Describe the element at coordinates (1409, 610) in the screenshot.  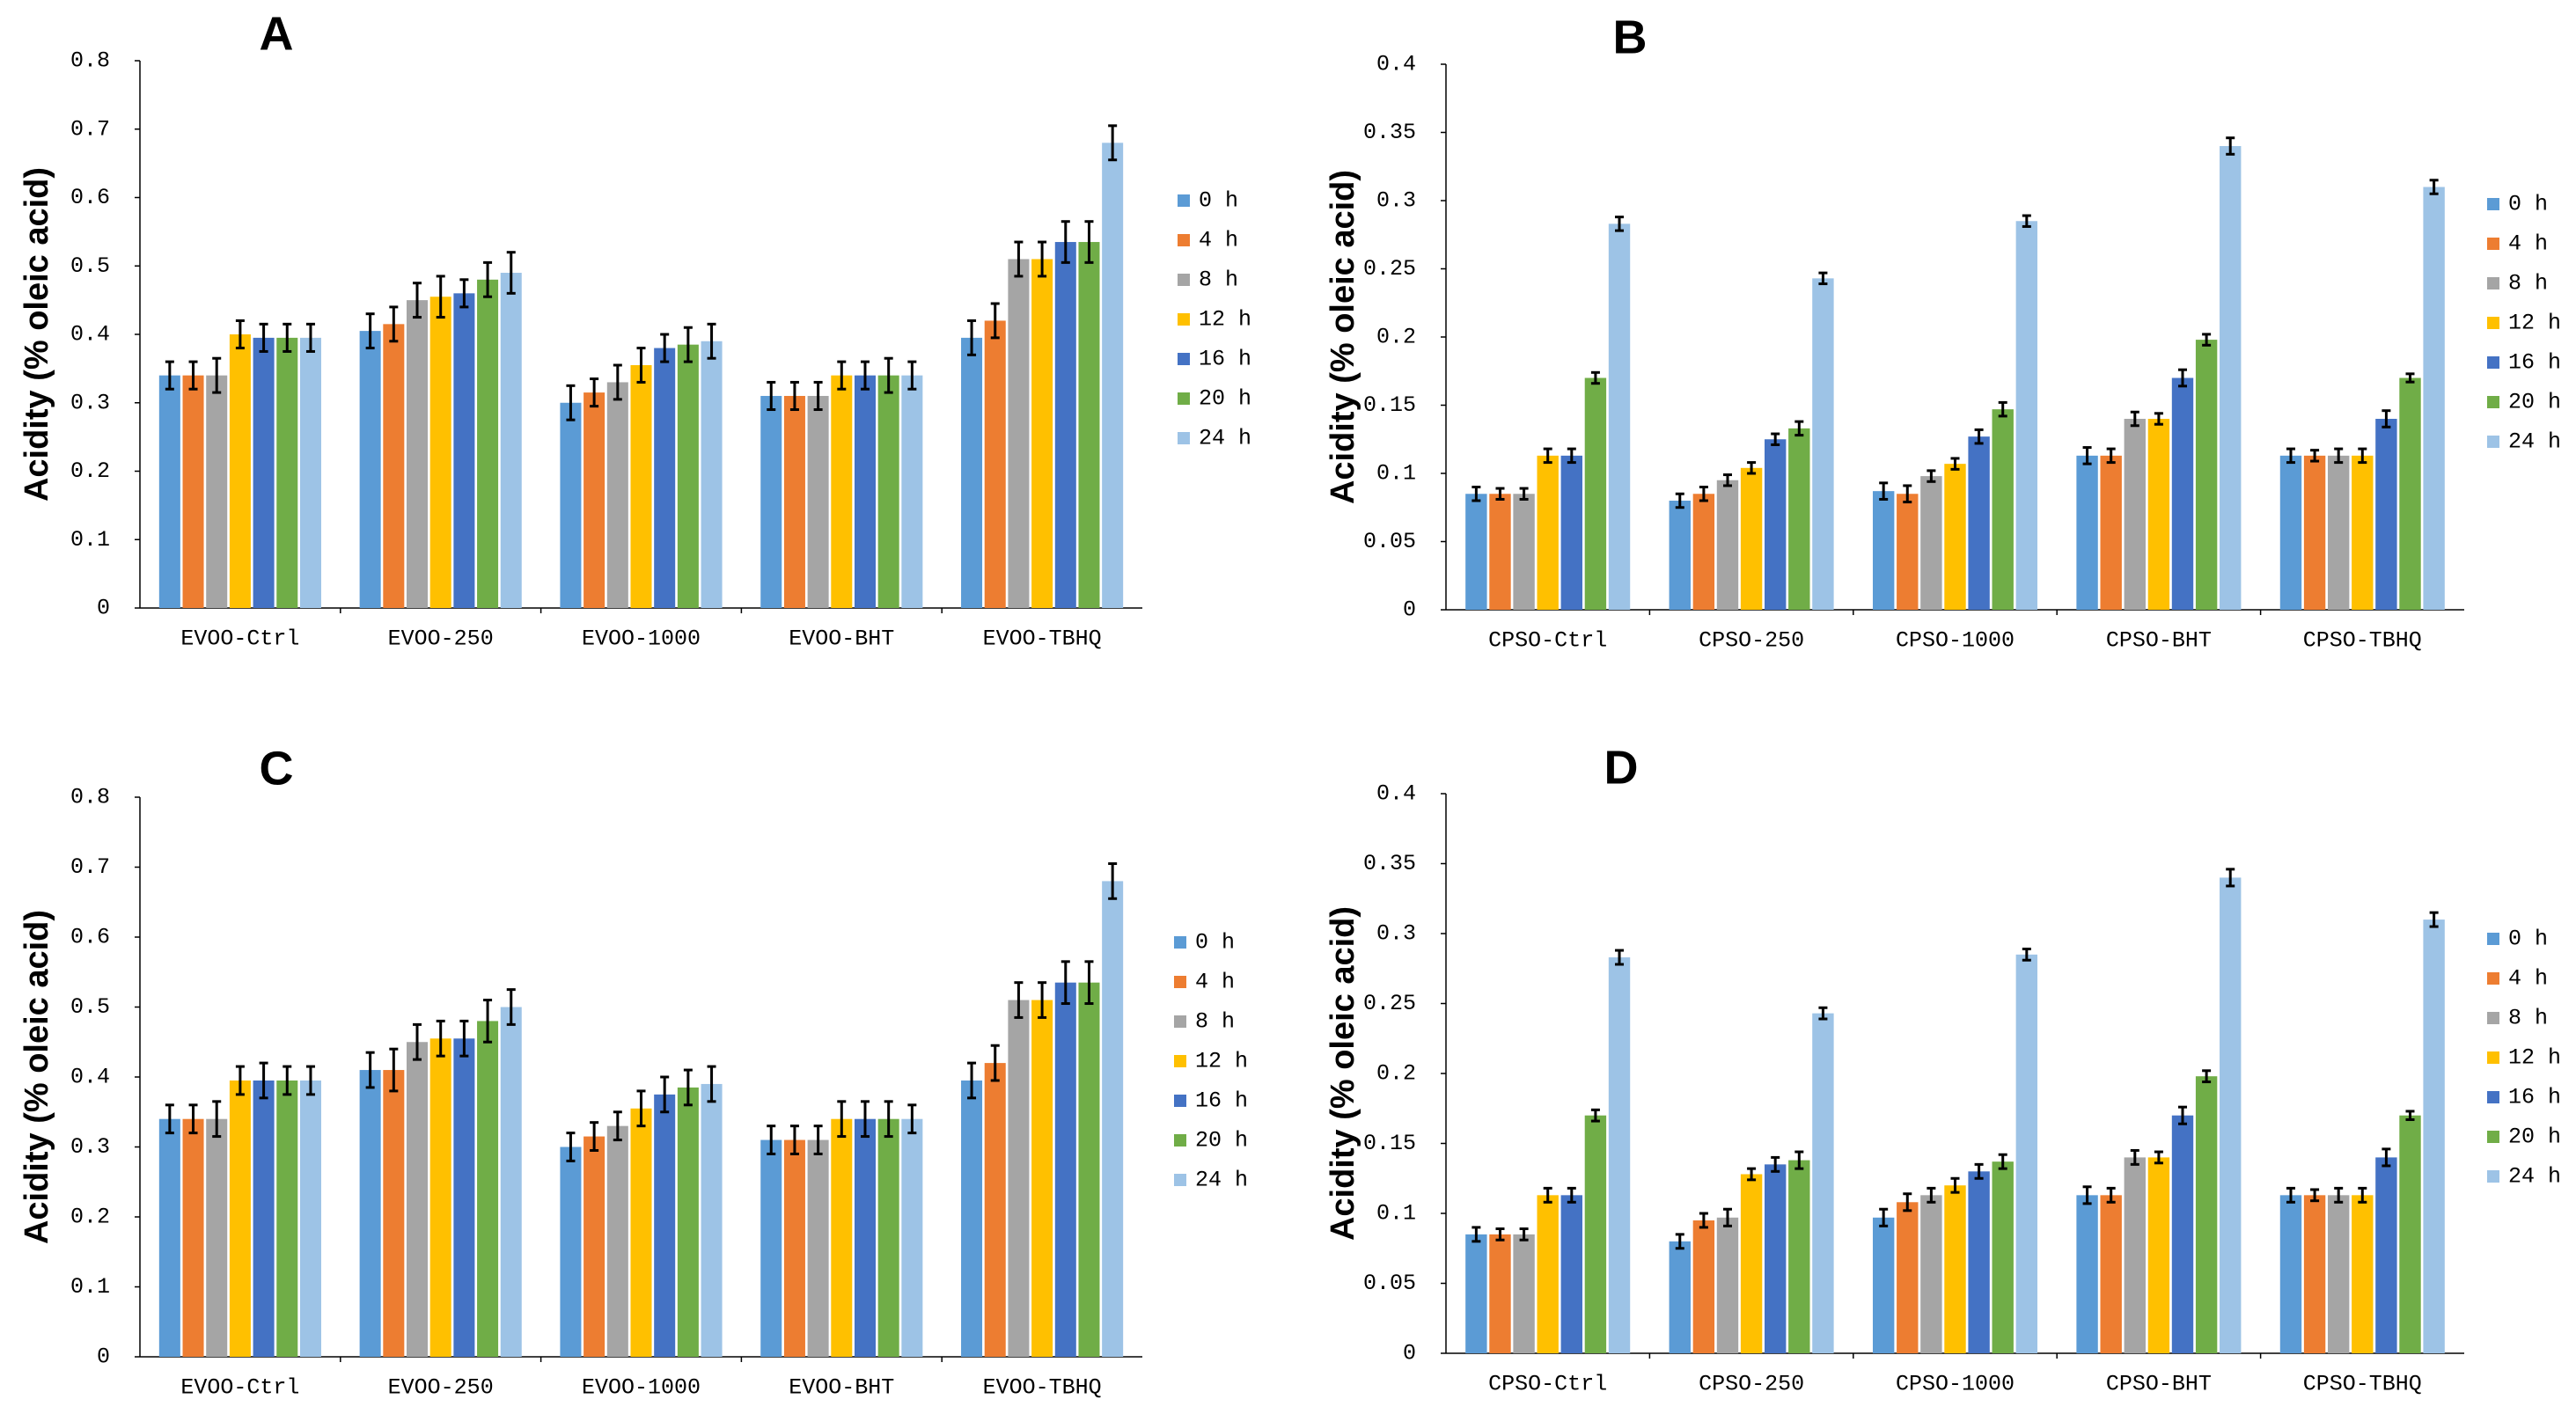
I see `y-tick-label: 0` at that location.